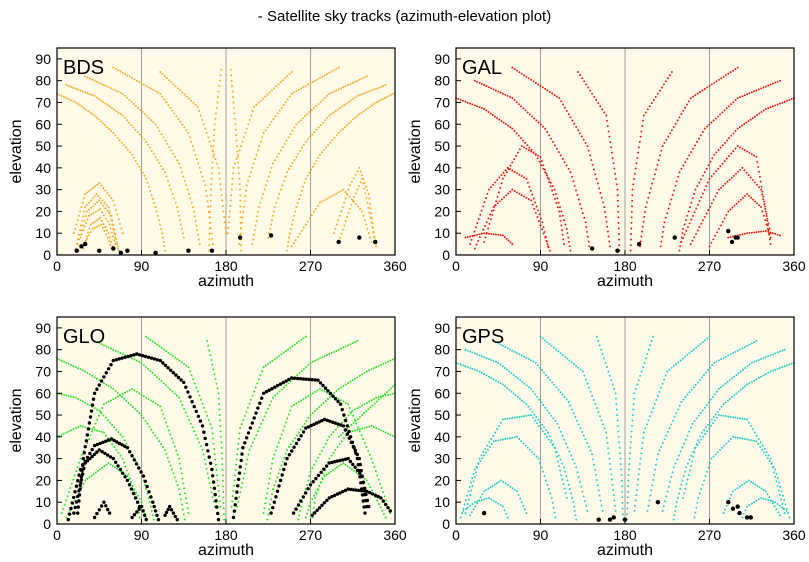  I want to click on x-tick-label: 90, so click(142, 266).